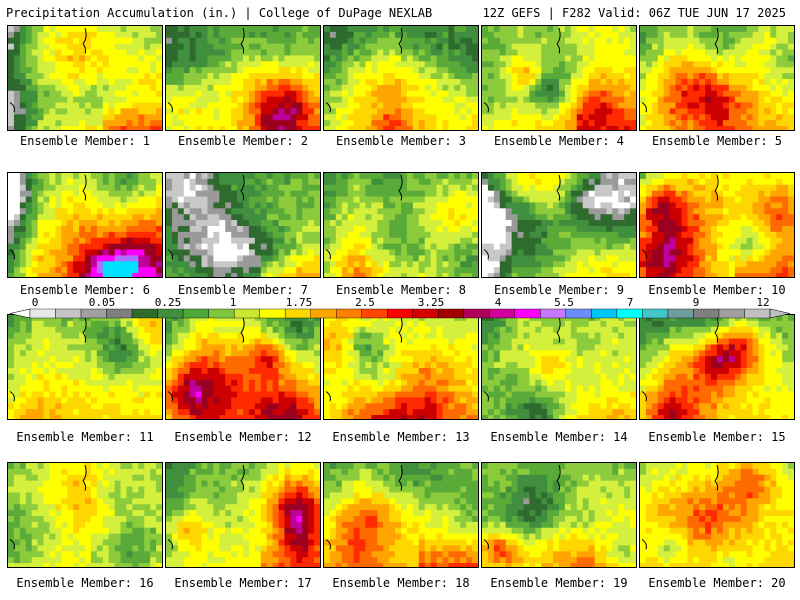 Image resolution: width=800 pixels, height=600 pixels. Describe the element at coordinates (243, 141) in the screenshot. I see `member-caption: Ensemble Member: 2` at that location.